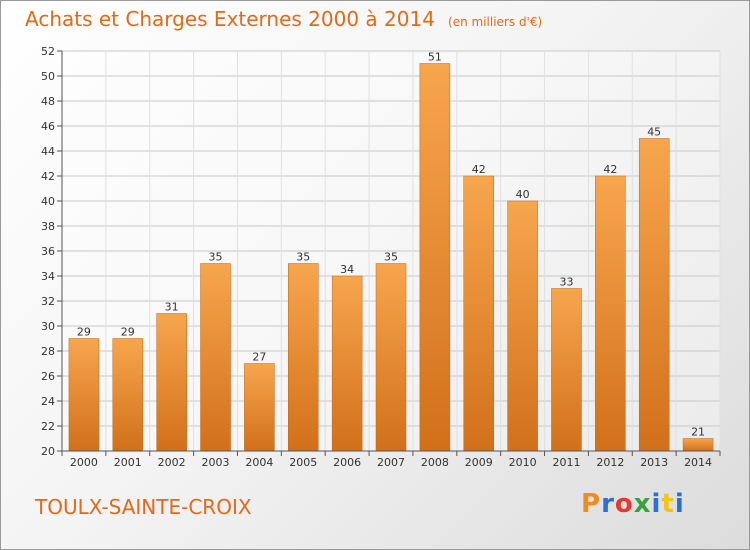 The width and height of the screenshot is (750, 550). I want to click on y-tick-label: 30, so click(48, 326).